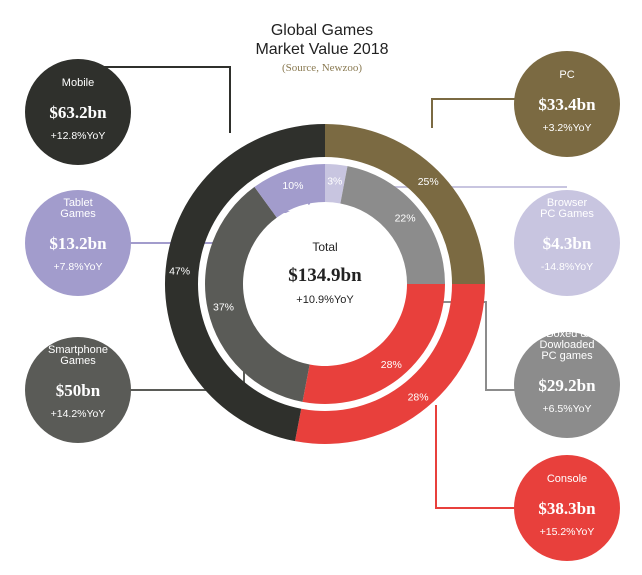  I want to click on inner-slice-browser-pc-games-percent-label: 3%, so click(334, 182).